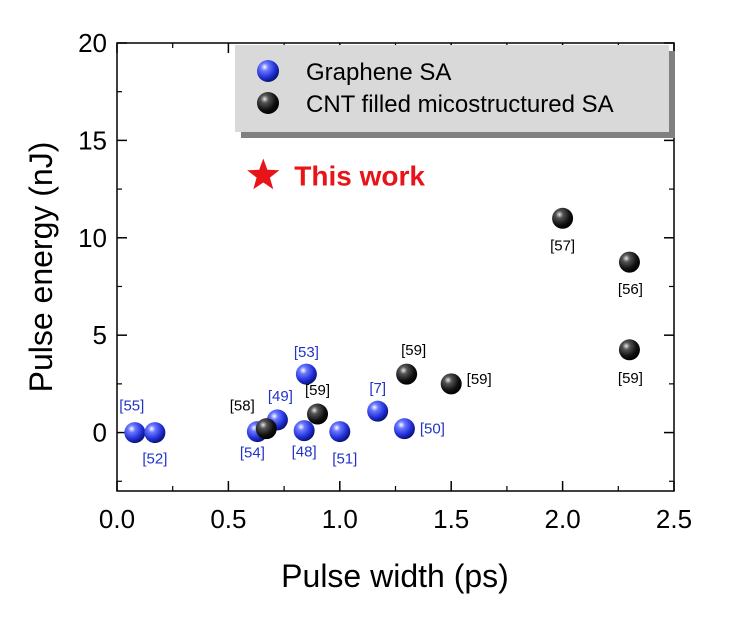 Image resolution: width=747 pixels, height=622 pixels. Describe the element at coordinates (280, 396) in the screenshot. I see `point-label: [49]` at that location.